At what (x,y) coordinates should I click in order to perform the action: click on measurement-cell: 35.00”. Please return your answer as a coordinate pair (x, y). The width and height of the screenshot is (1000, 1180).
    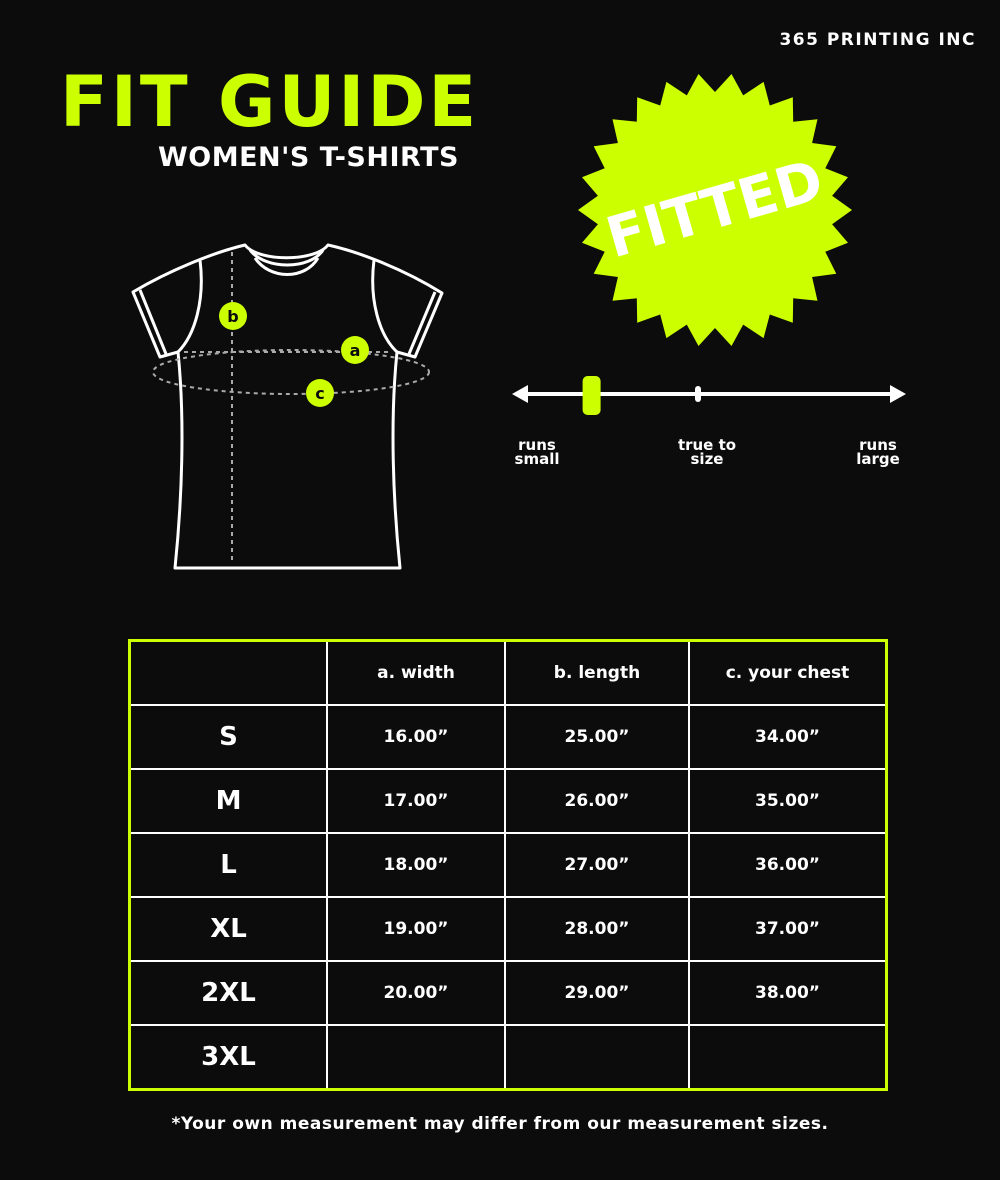
    Looking at the image, I should click on (788, 801).